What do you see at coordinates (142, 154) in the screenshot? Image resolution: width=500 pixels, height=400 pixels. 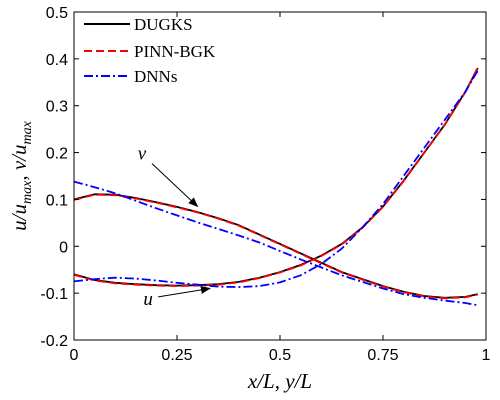 I see `annotation-v-label: v` at bounding box center [142, 154].